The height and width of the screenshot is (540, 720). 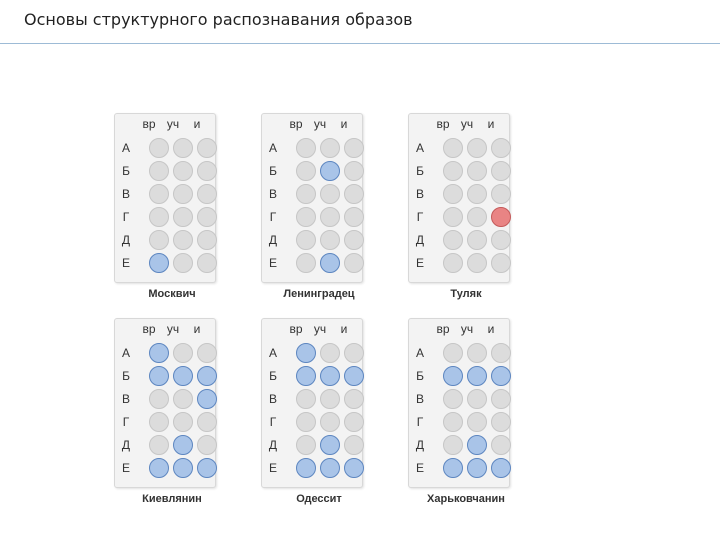 What do you see at coordinates (172, 294) in the screenshot?
I see `panel-caption: Москвич` at bounding box center [172, 294].